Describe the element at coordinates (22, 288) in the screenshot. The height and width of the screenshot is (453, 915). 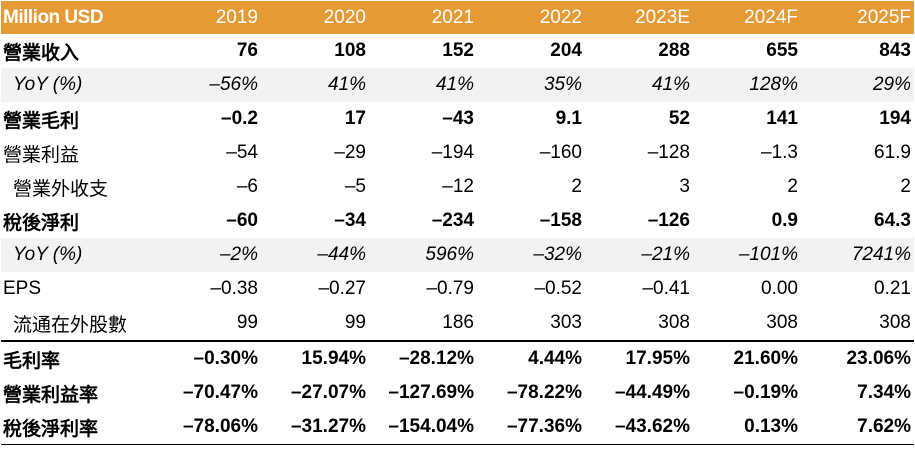
I see `row-label: EPS` at that location.